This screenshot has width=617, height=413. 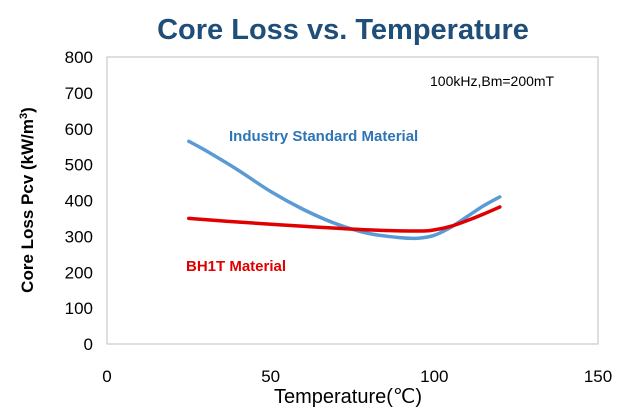 I want to click on y-tick-label: 800, so click(x=79, y=57).